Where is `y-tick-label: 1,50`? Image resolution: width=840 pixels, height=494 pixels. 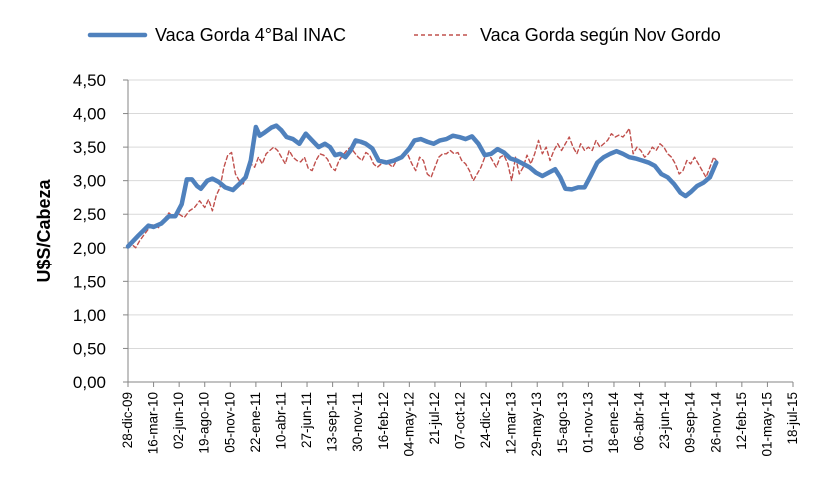
y-tick-label: 1,50 is located at coordinates (89, 281).